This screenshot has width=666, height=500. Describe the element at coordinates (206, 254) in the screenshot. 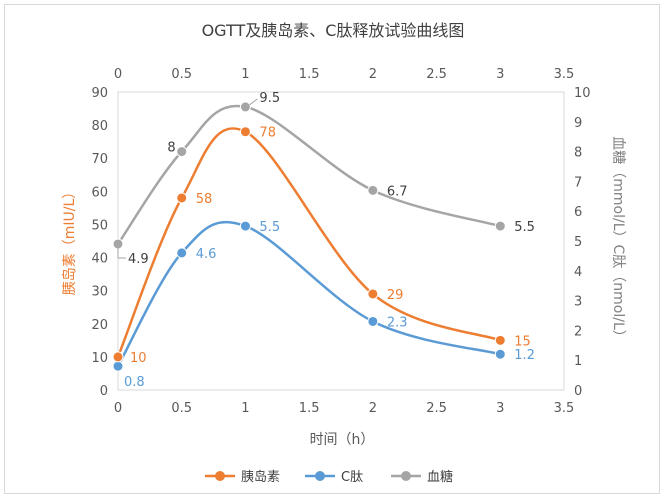

I see `data-label-C肽: 4.6` at that location.